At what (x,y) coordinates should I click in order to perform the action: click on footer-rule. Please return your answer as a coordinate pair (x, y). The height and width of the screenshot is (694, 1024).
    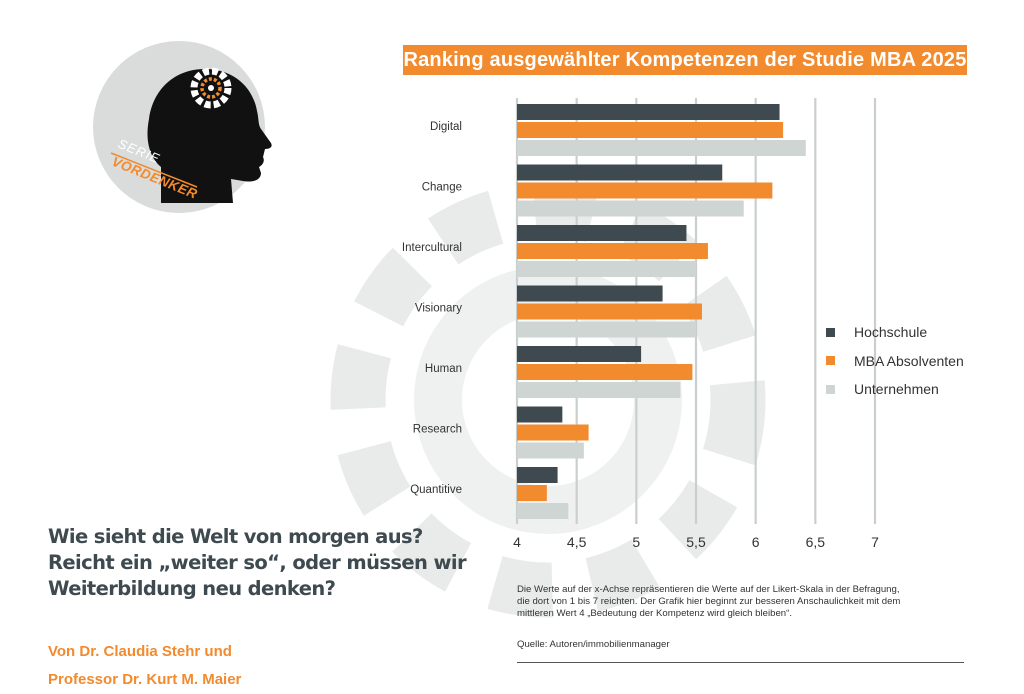
    Looking at the image, I should click on (740, 662).